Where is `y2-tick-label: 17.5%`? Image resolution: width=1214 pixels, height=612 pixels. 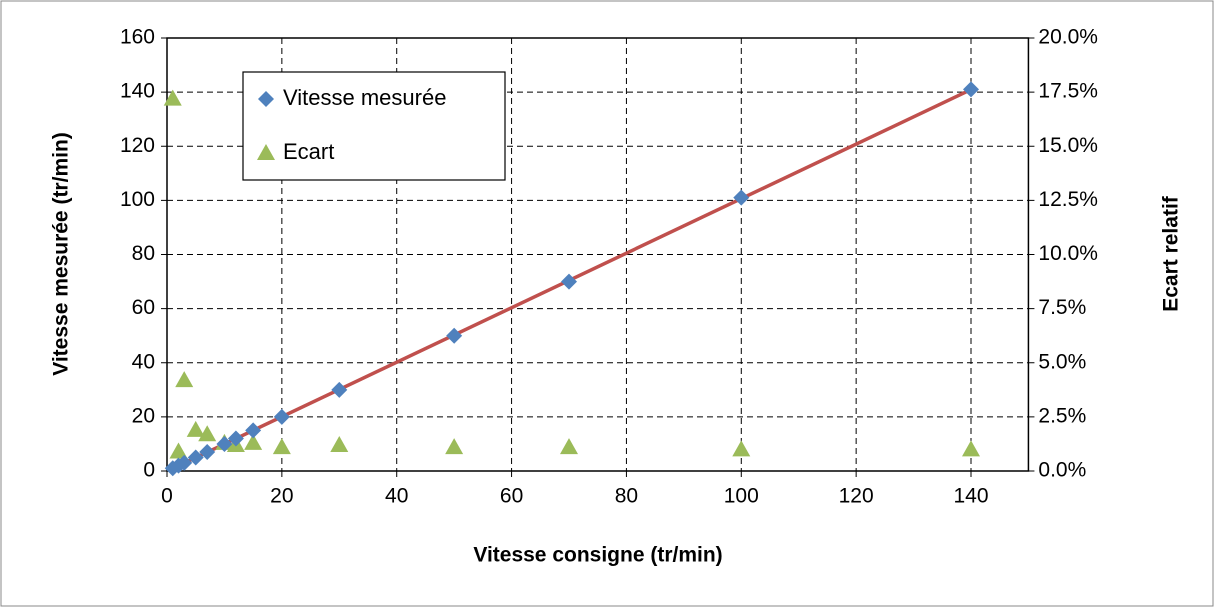 y2-tick-label: 17.5% is located at coordinates (1068, 91).